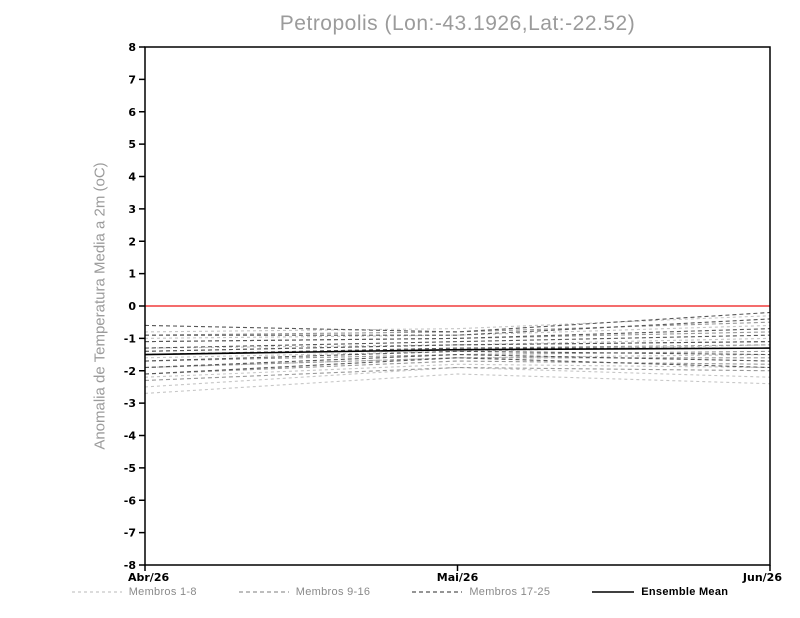 This screenshot has height=618, width=800. Describe the element at coordinates (148, 577) in the screenshot. I see `svg-text: Abr/26` at that location.